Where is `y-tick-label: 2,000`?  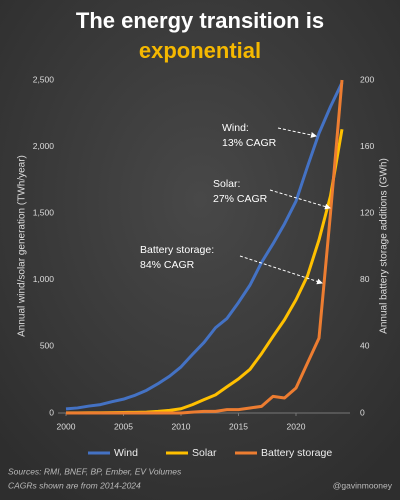
y-tick-label: 2,000 is located at coordinates (44, 146).